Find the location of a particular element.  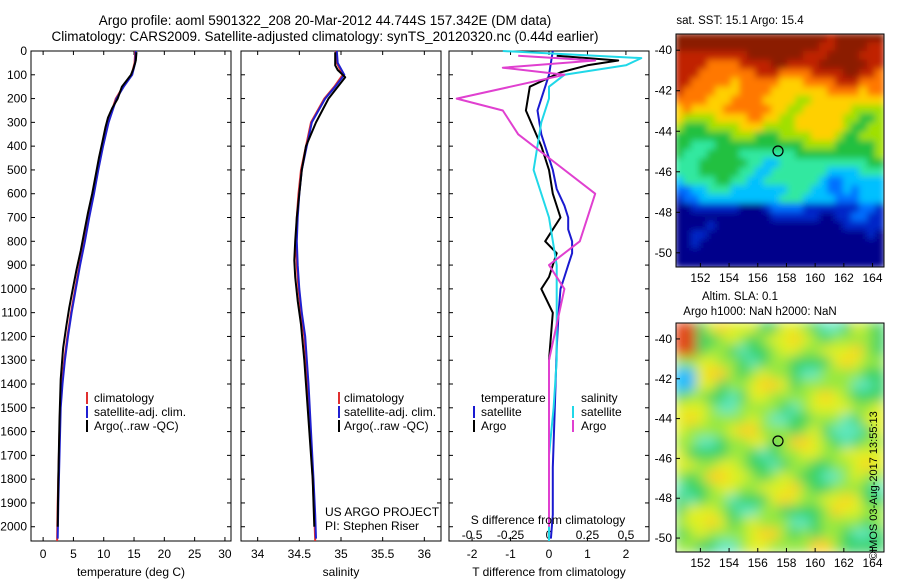

x-top-tick-label: -0.25 is located at coordinates (511, 535).